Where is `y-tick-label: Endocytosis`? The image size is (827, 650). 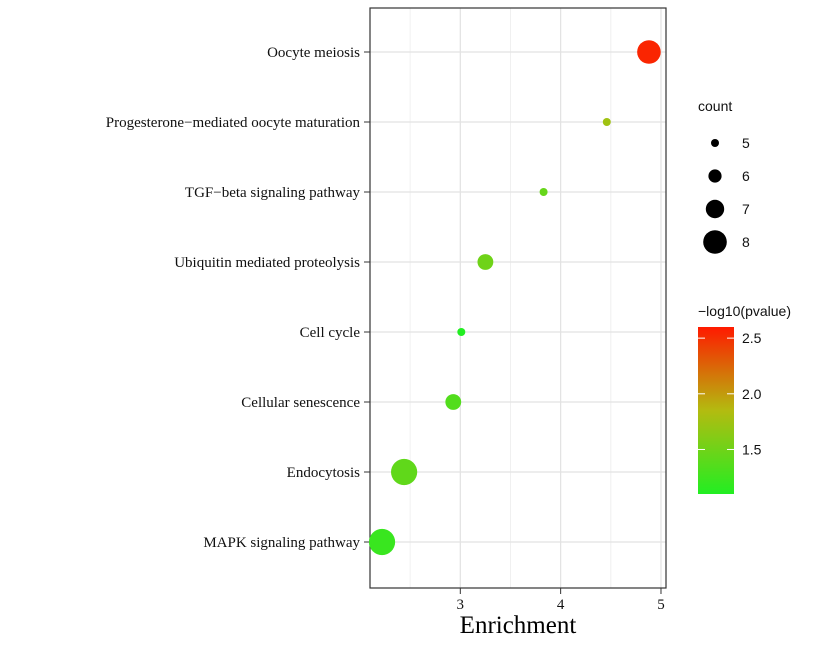 y-tick-label: Endocytosis is located at coordinates (323, 473).